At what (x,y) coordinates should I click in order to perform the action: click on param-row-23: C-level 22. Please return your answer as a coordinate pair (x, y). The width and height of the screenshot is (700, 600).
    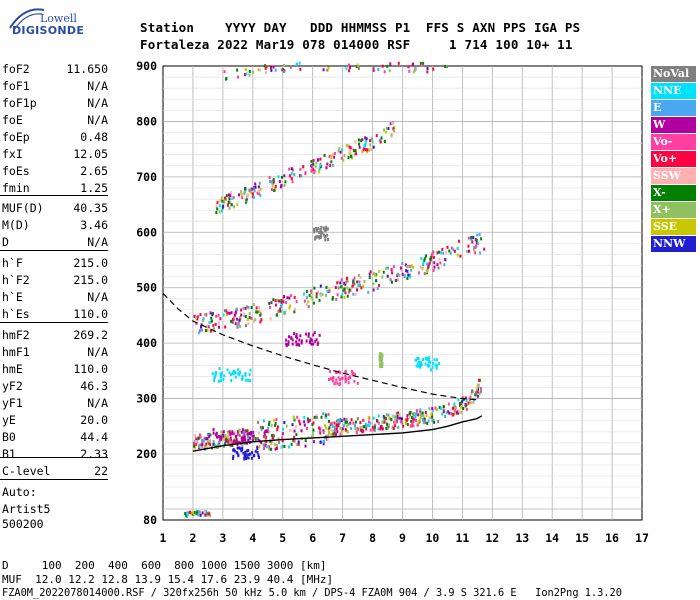
    Looking at the image, I should click on (55, 471).